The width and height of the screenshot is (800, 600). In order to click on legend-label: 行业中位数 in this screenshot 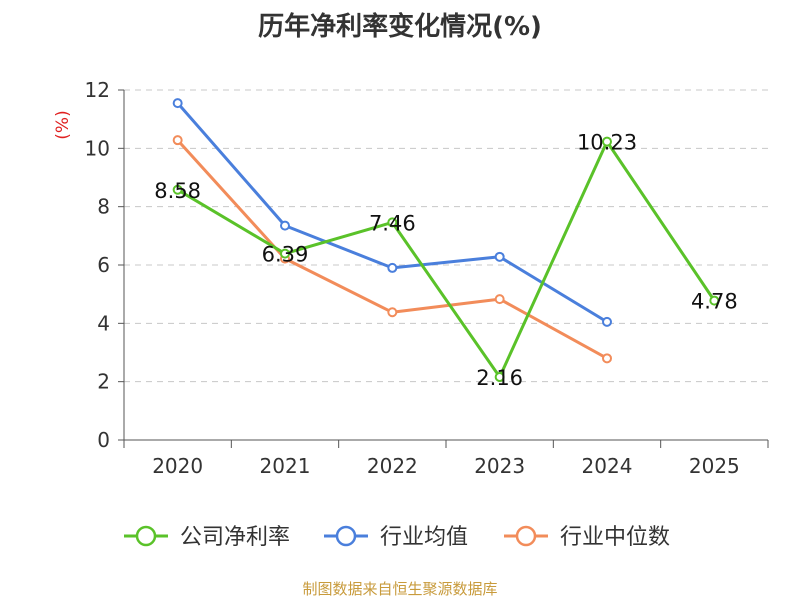, I will do `click(615, 537)`.